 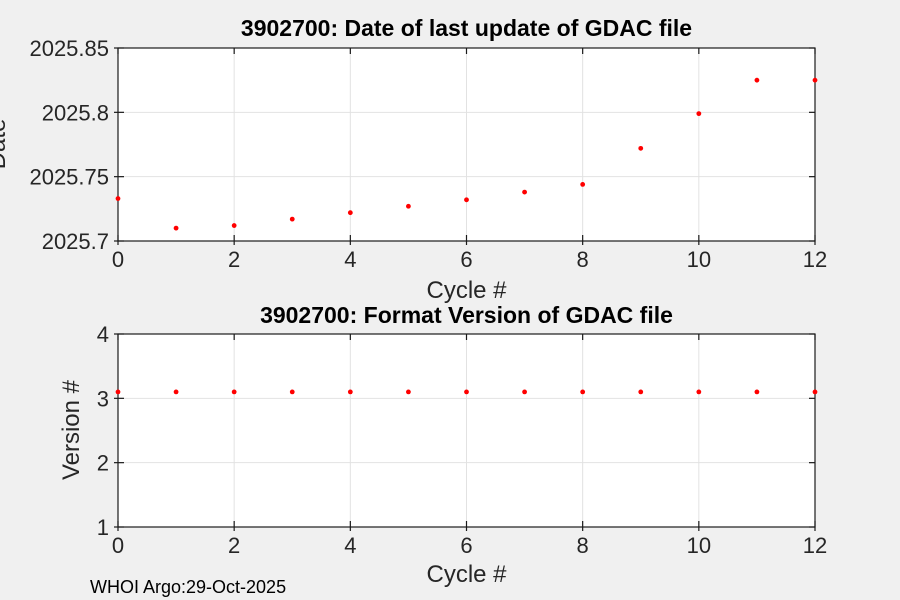 I want to click on y-tick-label: 2025.8, so click(x=75, y=112).